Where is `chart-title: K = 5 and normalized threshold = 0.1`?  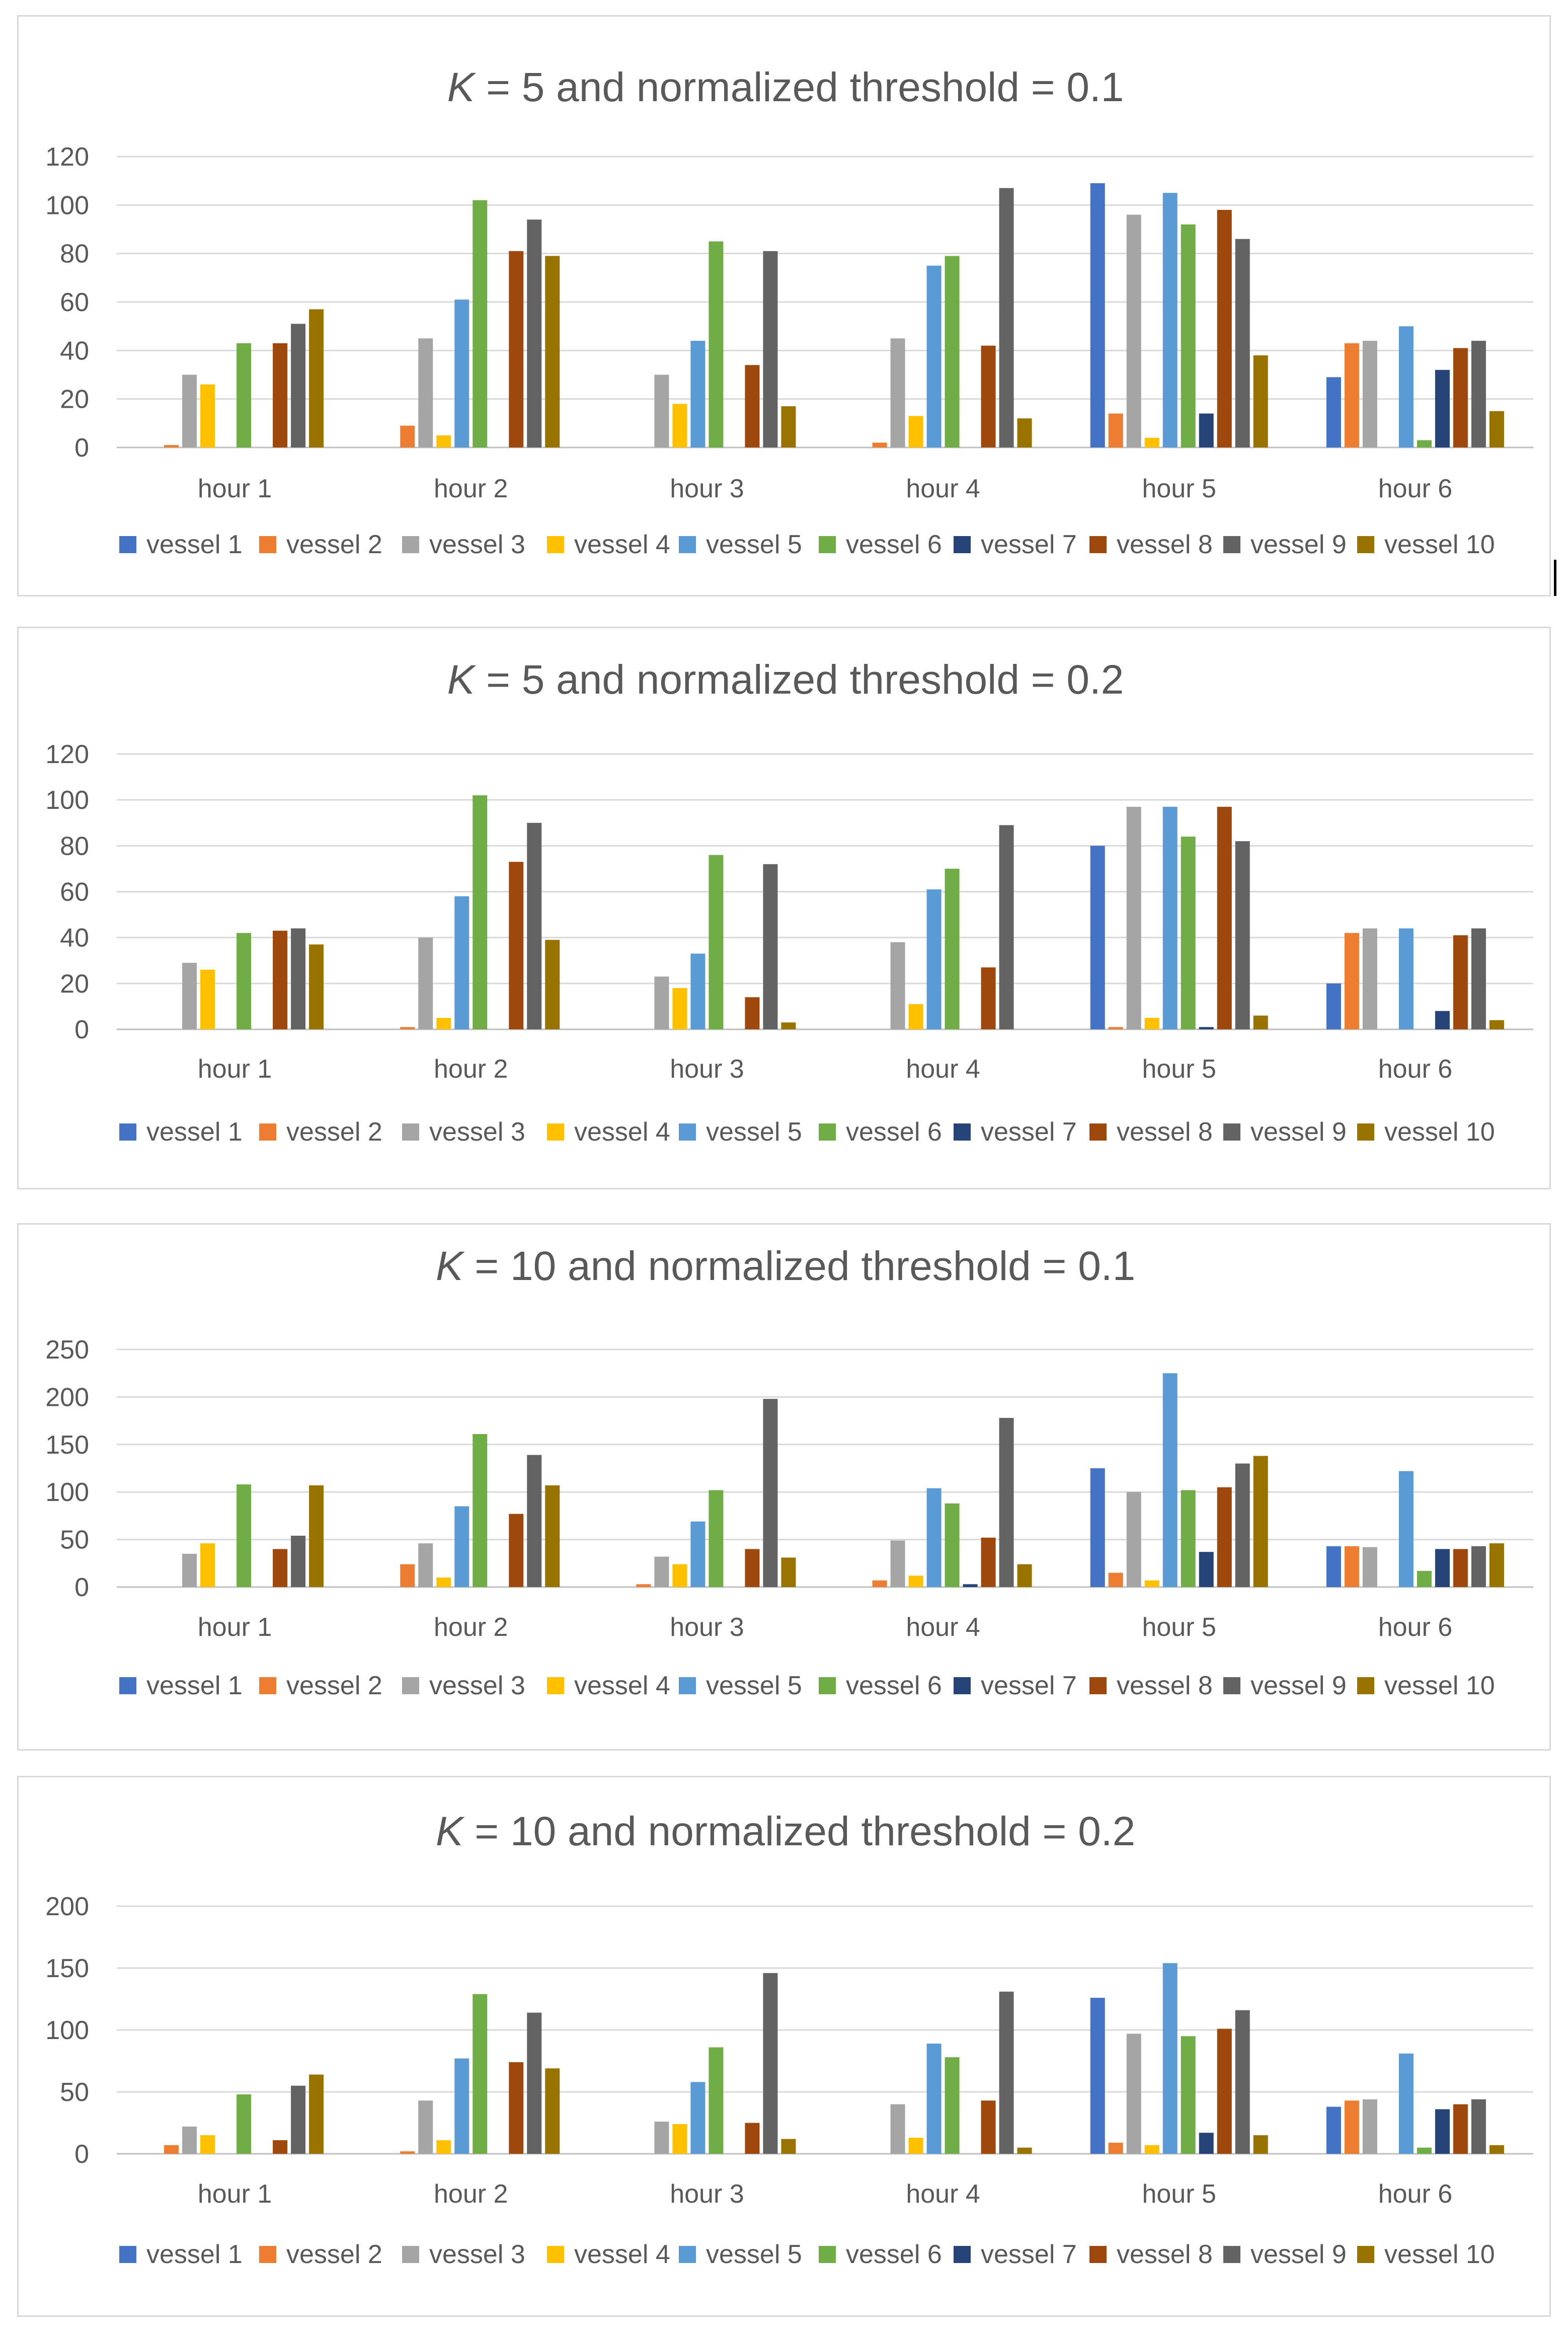 chart-title: K = 5 and normalized threshold = 0.1 is located at coordinates (785, 87).